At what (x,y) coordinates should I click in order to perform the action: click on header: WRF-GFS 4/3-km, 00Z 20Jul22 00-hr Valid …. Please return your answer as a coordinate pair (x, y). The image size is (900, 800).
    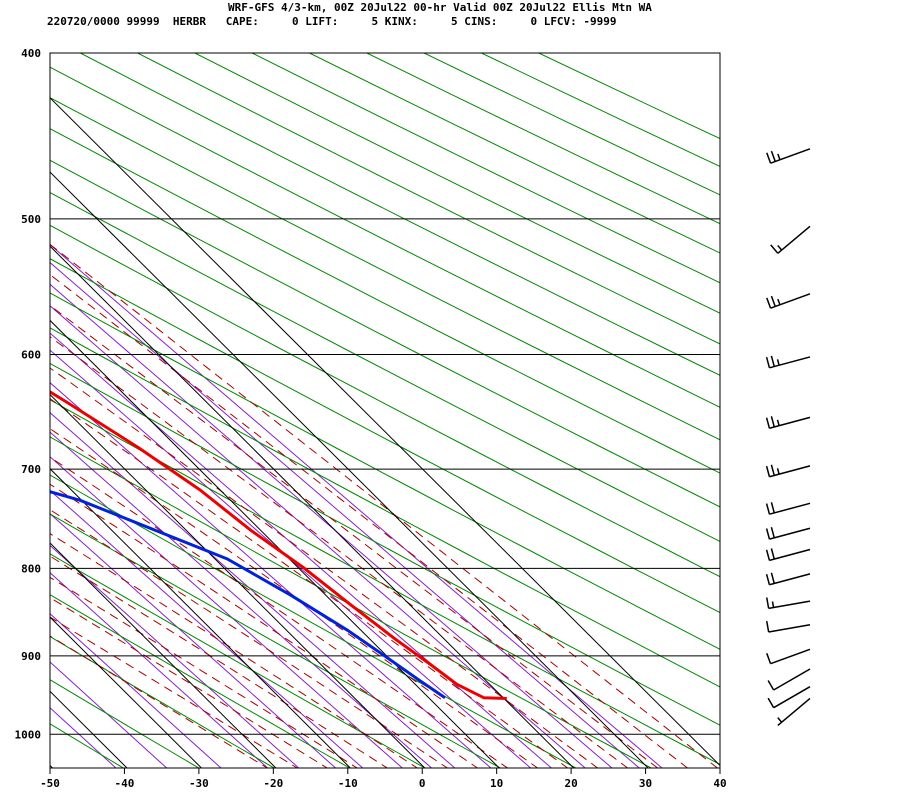
    Looking at the image, I should click on (450, 17).